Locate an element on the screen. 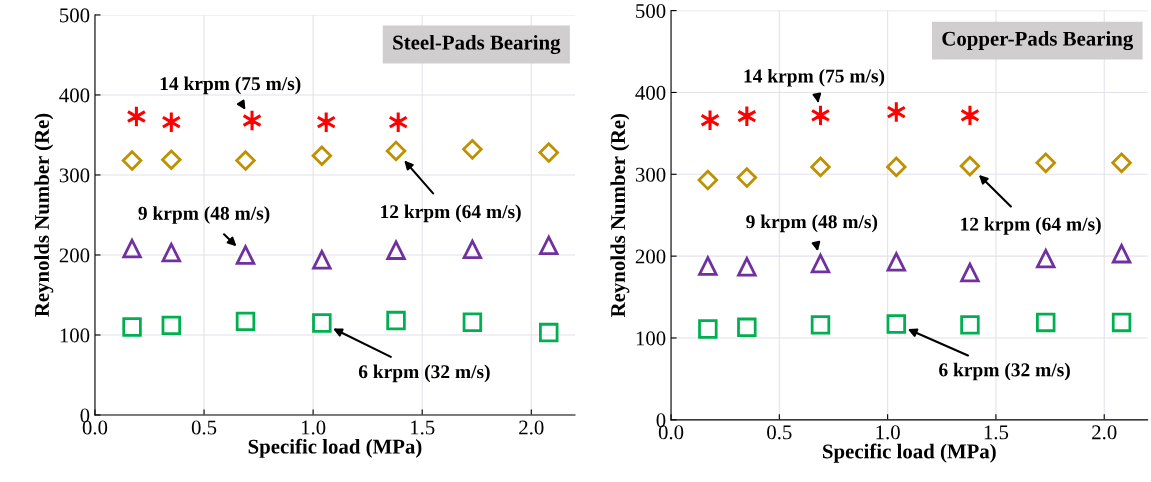 The width and height of the screenshot is (1151, 482). text: Steel-Pads Bearing is located at coordinates (477, 44).